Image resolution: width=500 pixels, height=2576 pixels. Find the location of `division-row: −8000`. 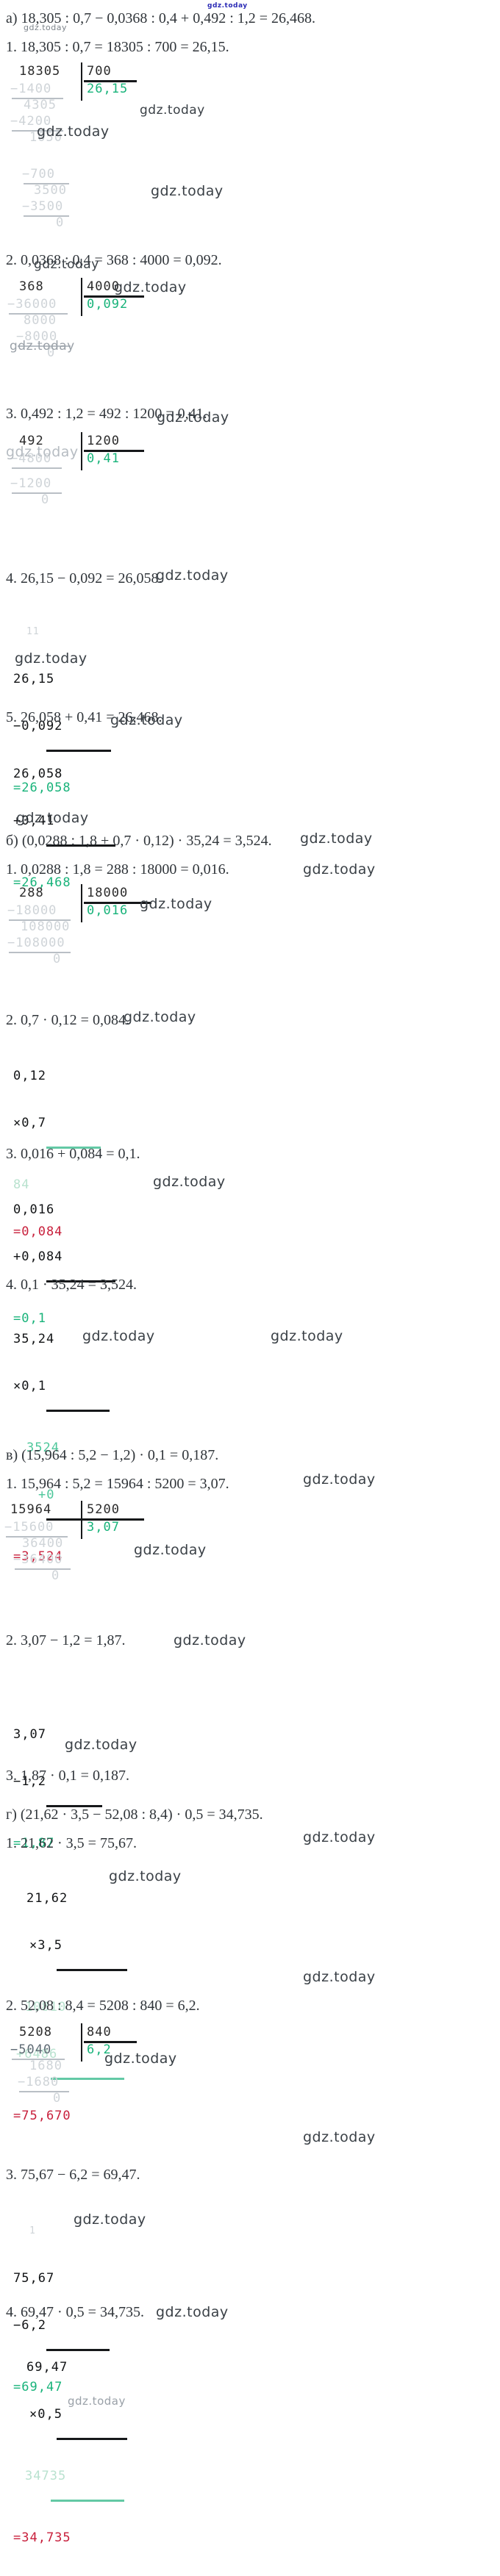

division-row: −8000 is located at coordinates (37, 337).